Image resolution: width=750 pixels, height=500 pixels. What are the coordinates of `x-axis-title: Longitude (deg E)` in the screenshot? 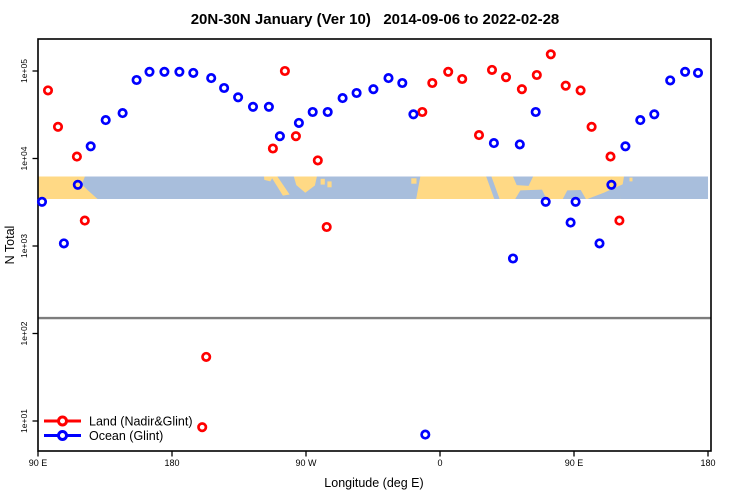 It's located at (373, 483).